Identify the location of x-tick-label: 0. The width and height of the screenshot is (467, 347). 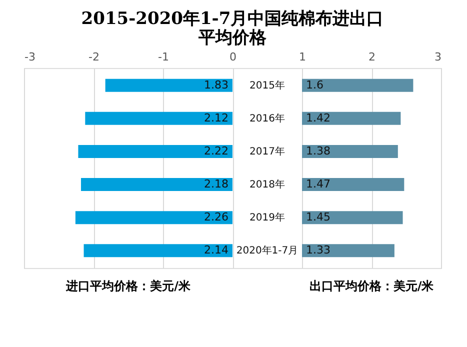
(233, 57).